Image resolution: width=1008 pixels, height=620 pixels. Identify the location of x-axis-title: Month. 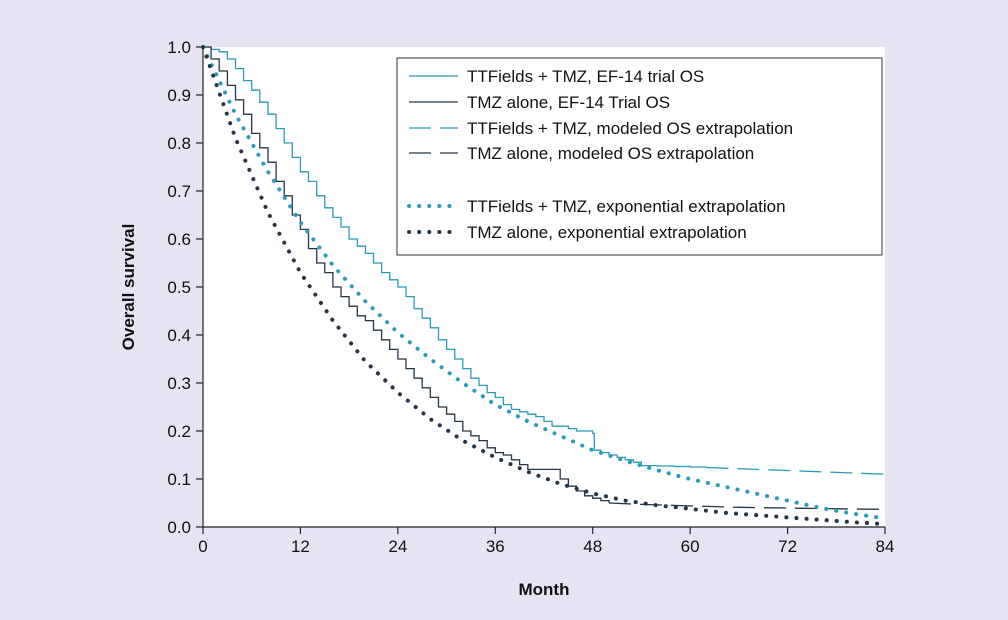
(544, 589).